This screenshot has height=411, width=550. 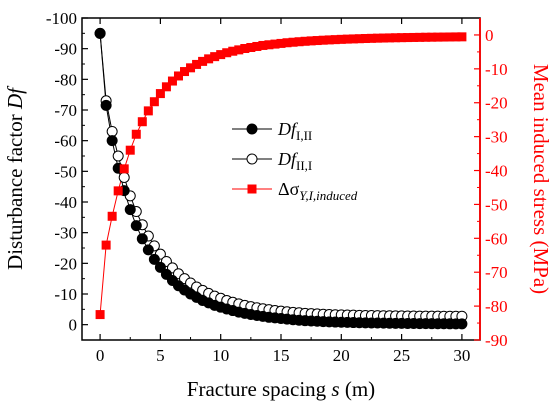 What do you see at coordinates (289, 189) in the screenshot?
I see `legend-label-base: Δσ` at bounding box center [289, 189].